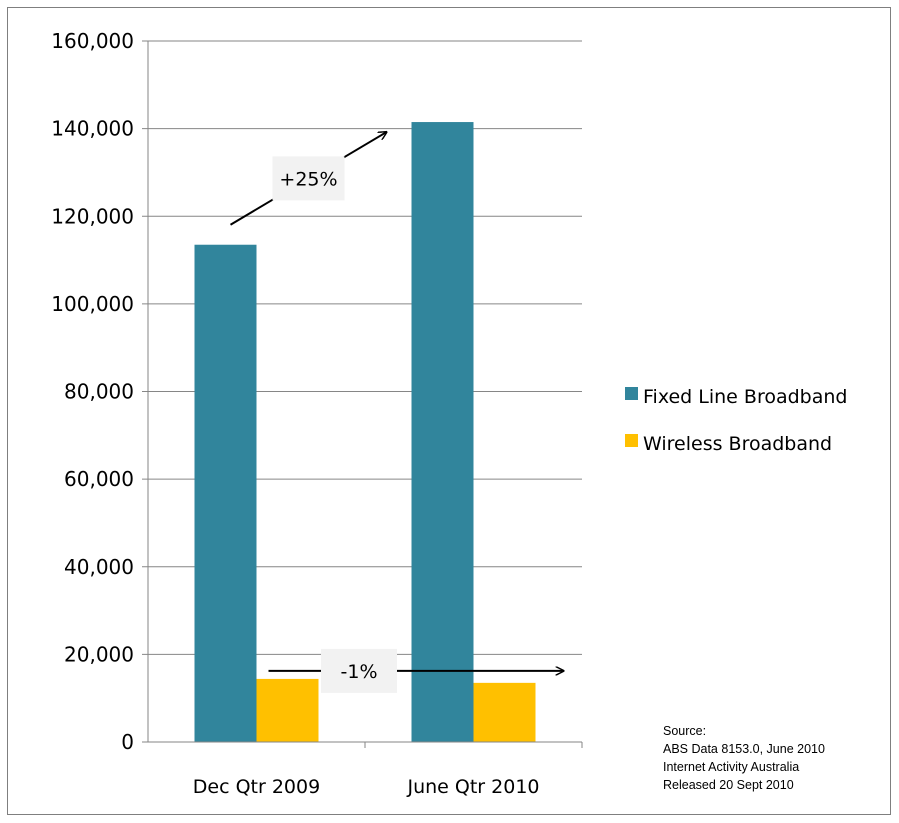 The image size is (899, 823). I want to click on legend-swatch-wireless, so click(631, 440).